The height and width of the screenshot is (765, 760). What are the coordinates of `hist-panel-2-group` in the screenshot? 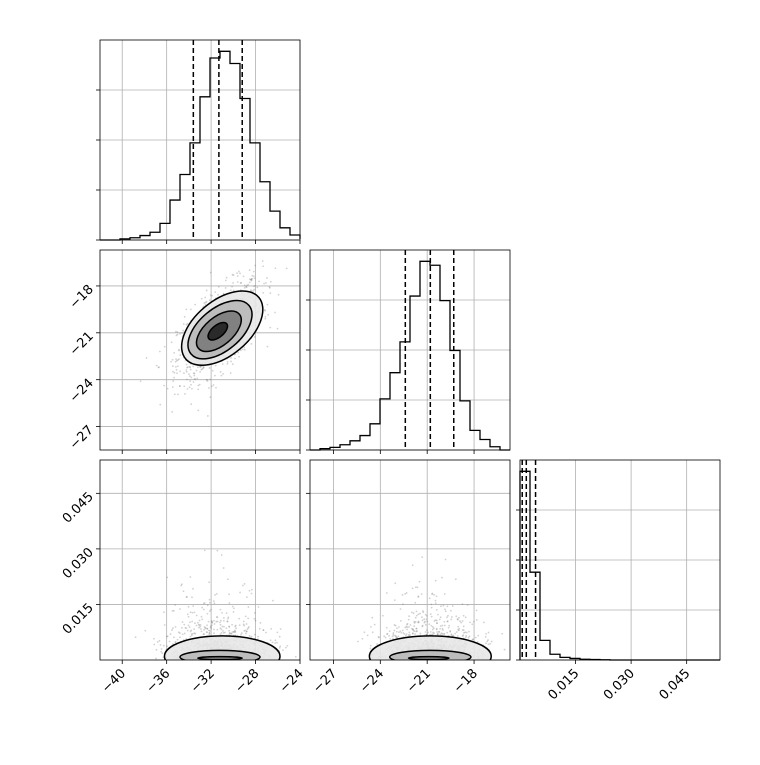 It's located at (618, 560).